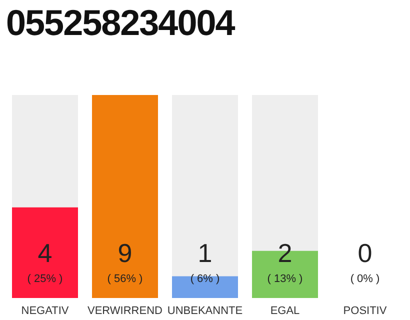 Image resolution: width=410 pixels, height=320 pixels. What do you see at coordinates (205, 279) in the screenshot?
I see `data-label: ( 6% )` at bounding box center [205, 279].